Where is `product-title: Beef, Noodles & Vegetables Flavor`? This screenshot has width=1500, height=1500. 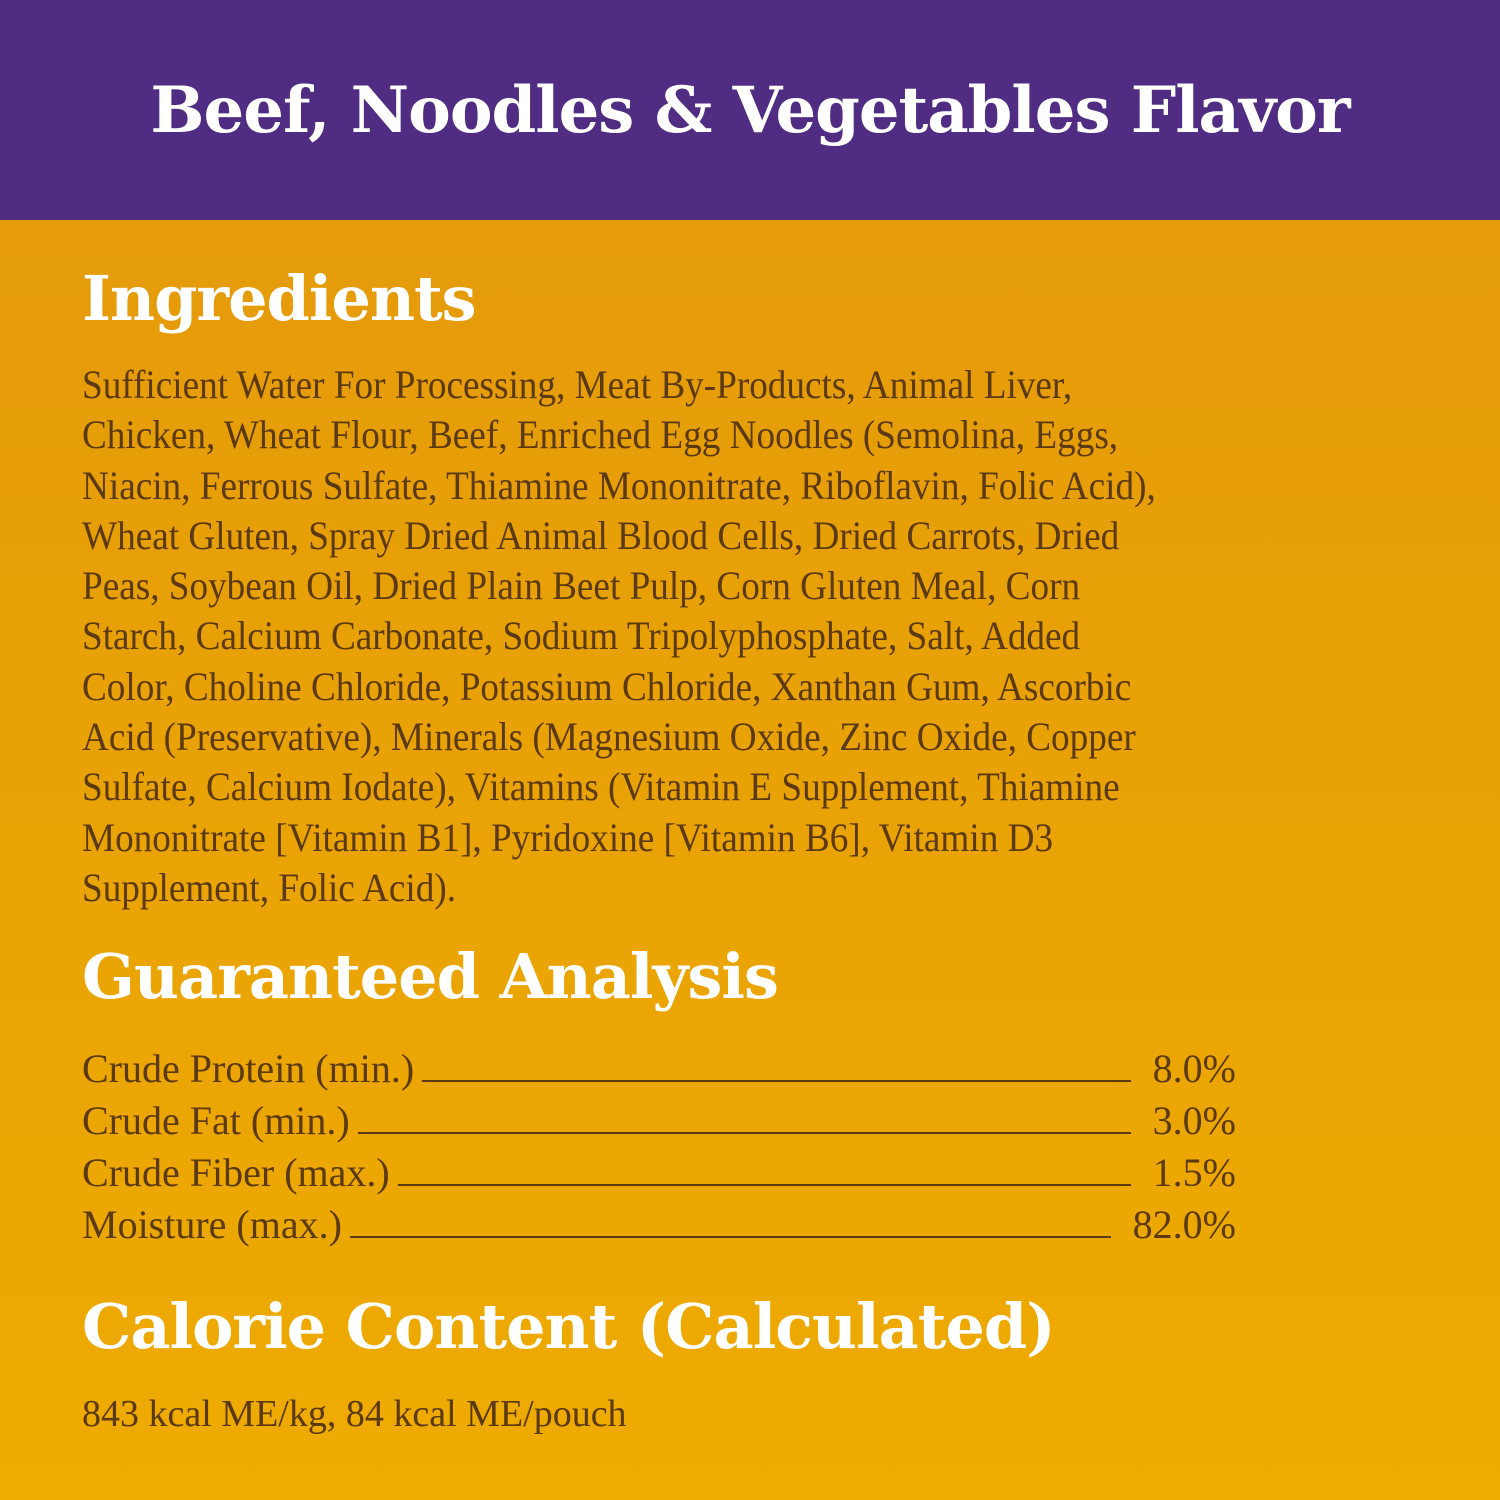 product-title: Beef, Noodles & Vegetables Flavor is located at coordinates (750, 110).